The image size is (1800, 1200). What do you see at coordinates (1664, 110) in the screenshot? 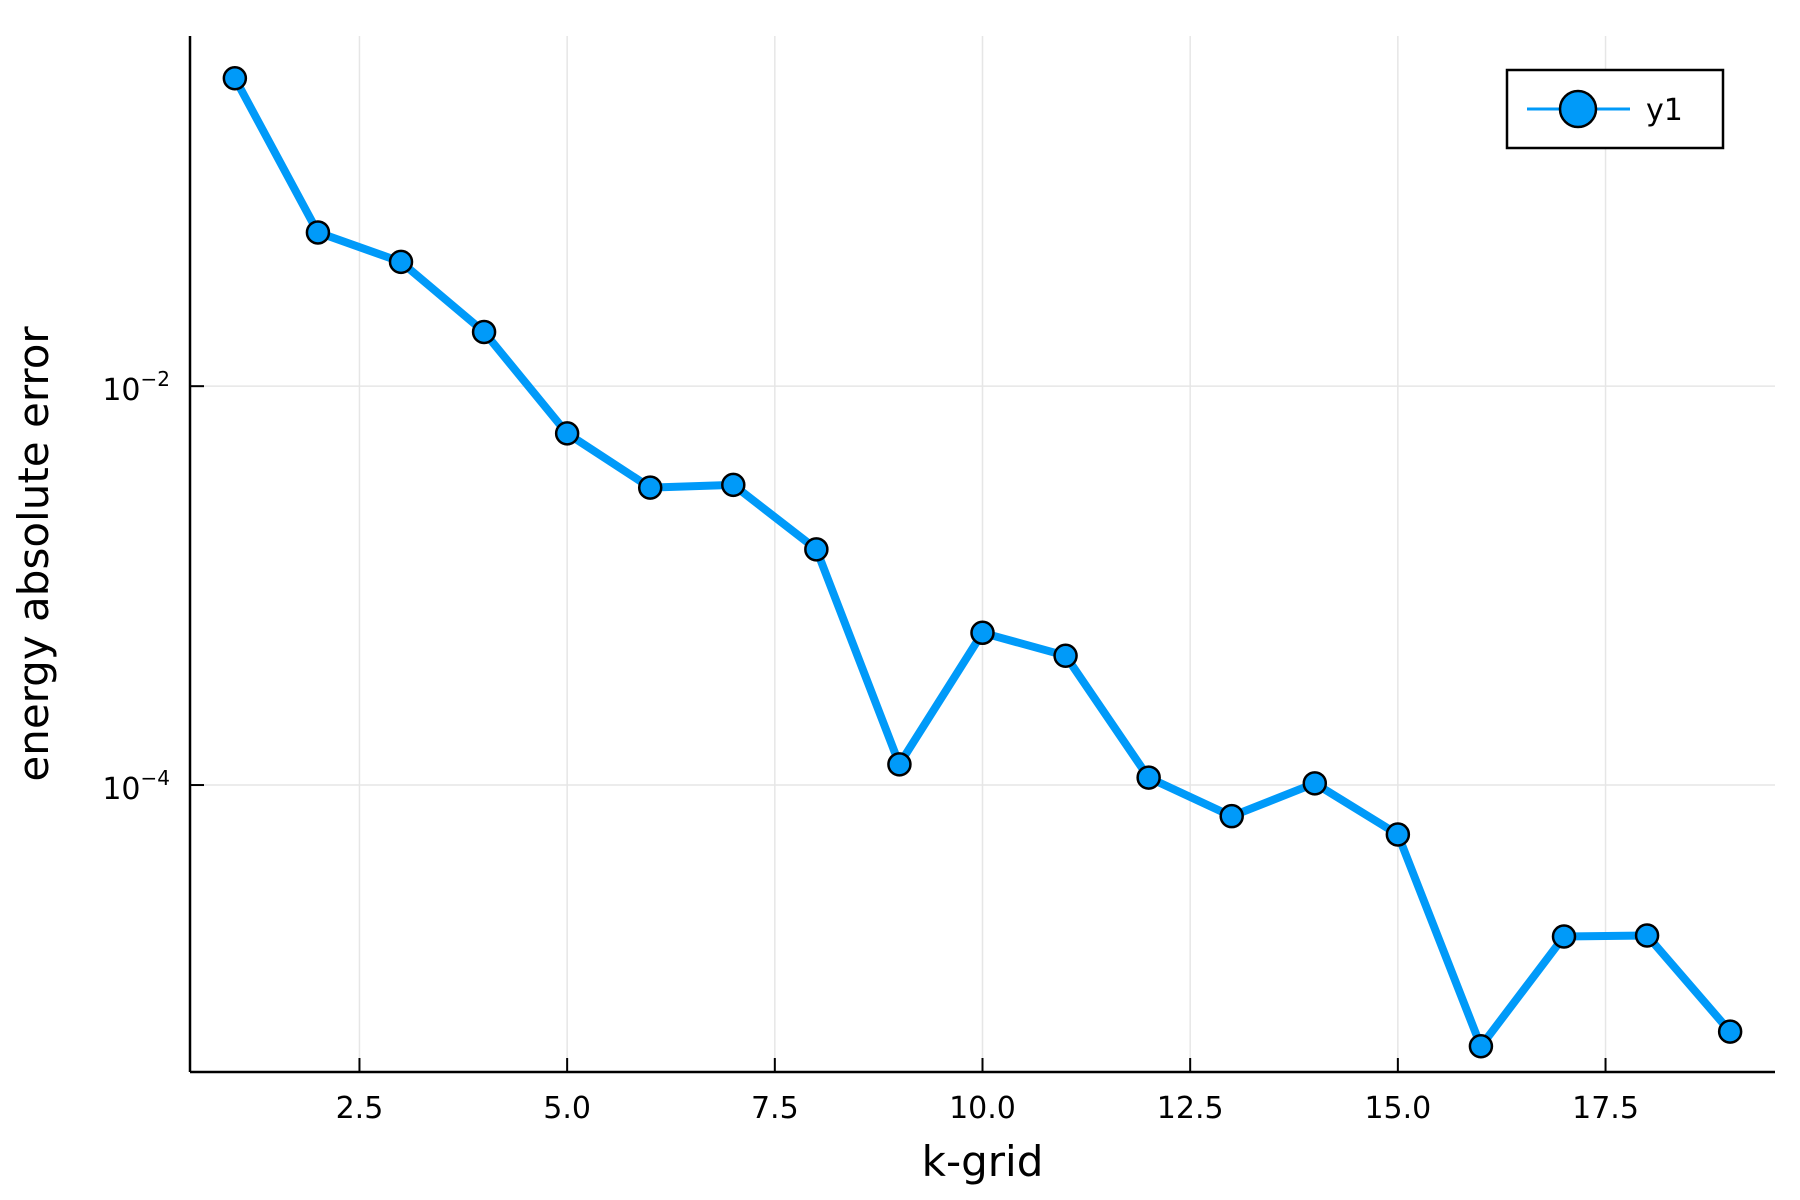
I see `legend-series-label: y1` at bounding box center [1664, 110].